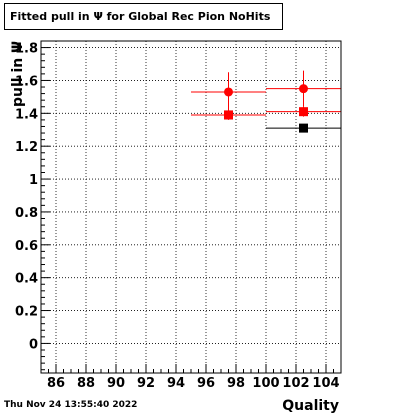 Image resolution: width=400 pixels, height=414 pixels. What do you see at coordinates (26, 114) in the screenshot?
I see `y-tick-label: 1.4` at bounding box center [26, 114].